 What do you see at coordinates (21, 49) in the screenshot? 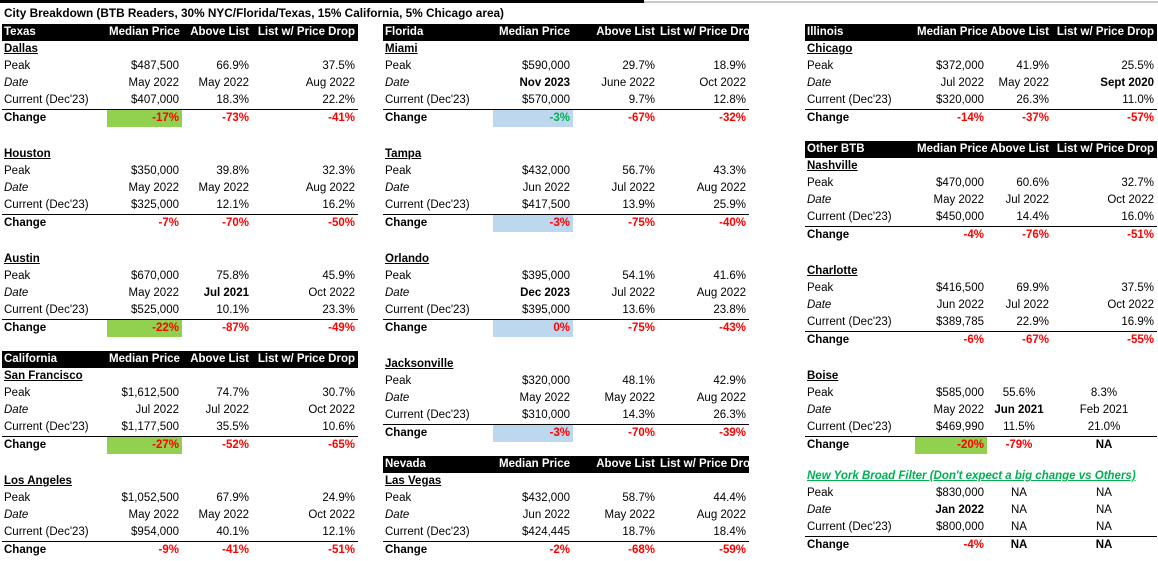
I see `city-name: Dallas` at bounding box center [21, 49].